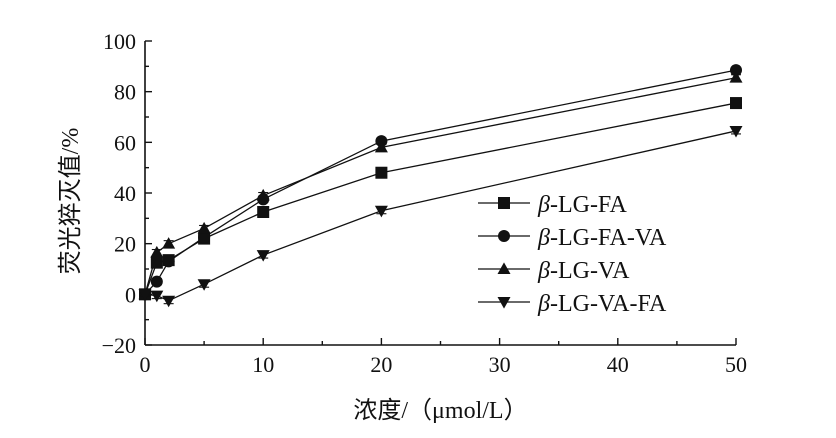  I want to click on y-tick-label: 80, so click(125, 92).